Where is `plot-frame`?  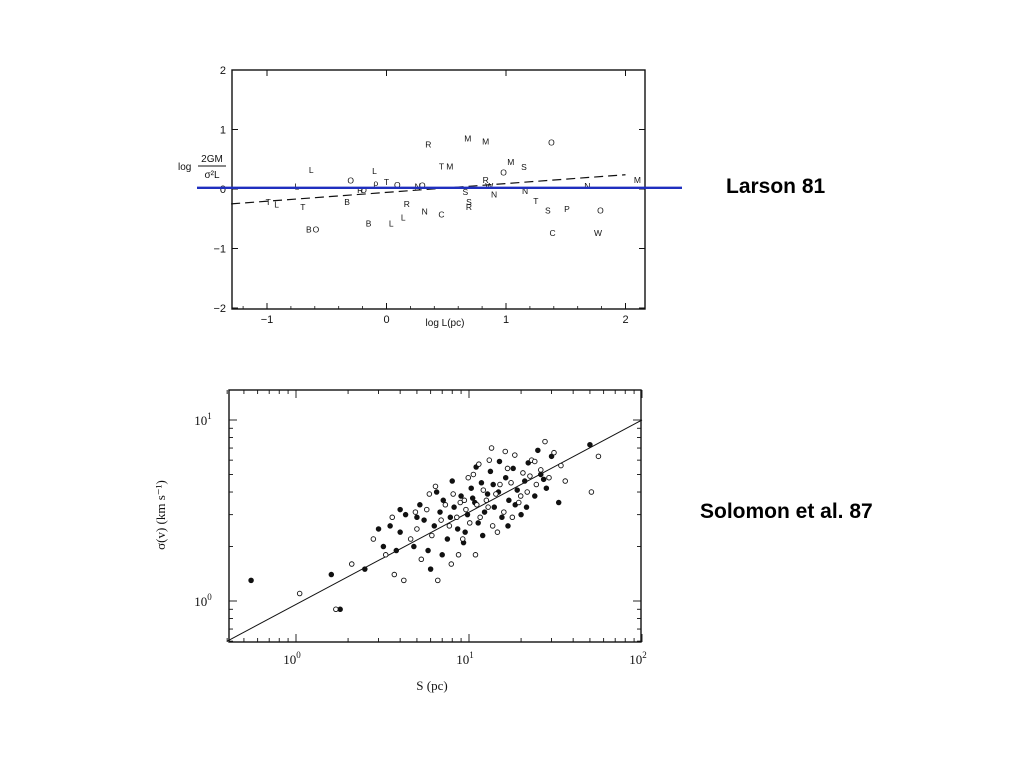 plot-frame is located at coordinates (435, 516).